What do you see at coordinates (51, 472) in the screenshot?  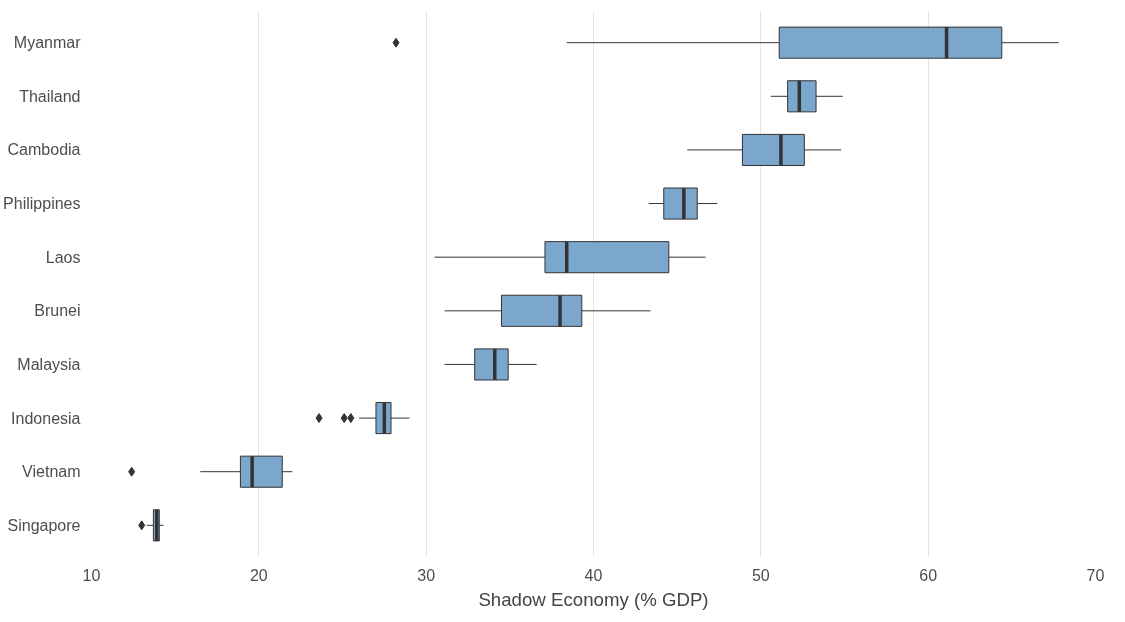 I see `y-tick-label: Vietnam` at bounding box center [51, 472].